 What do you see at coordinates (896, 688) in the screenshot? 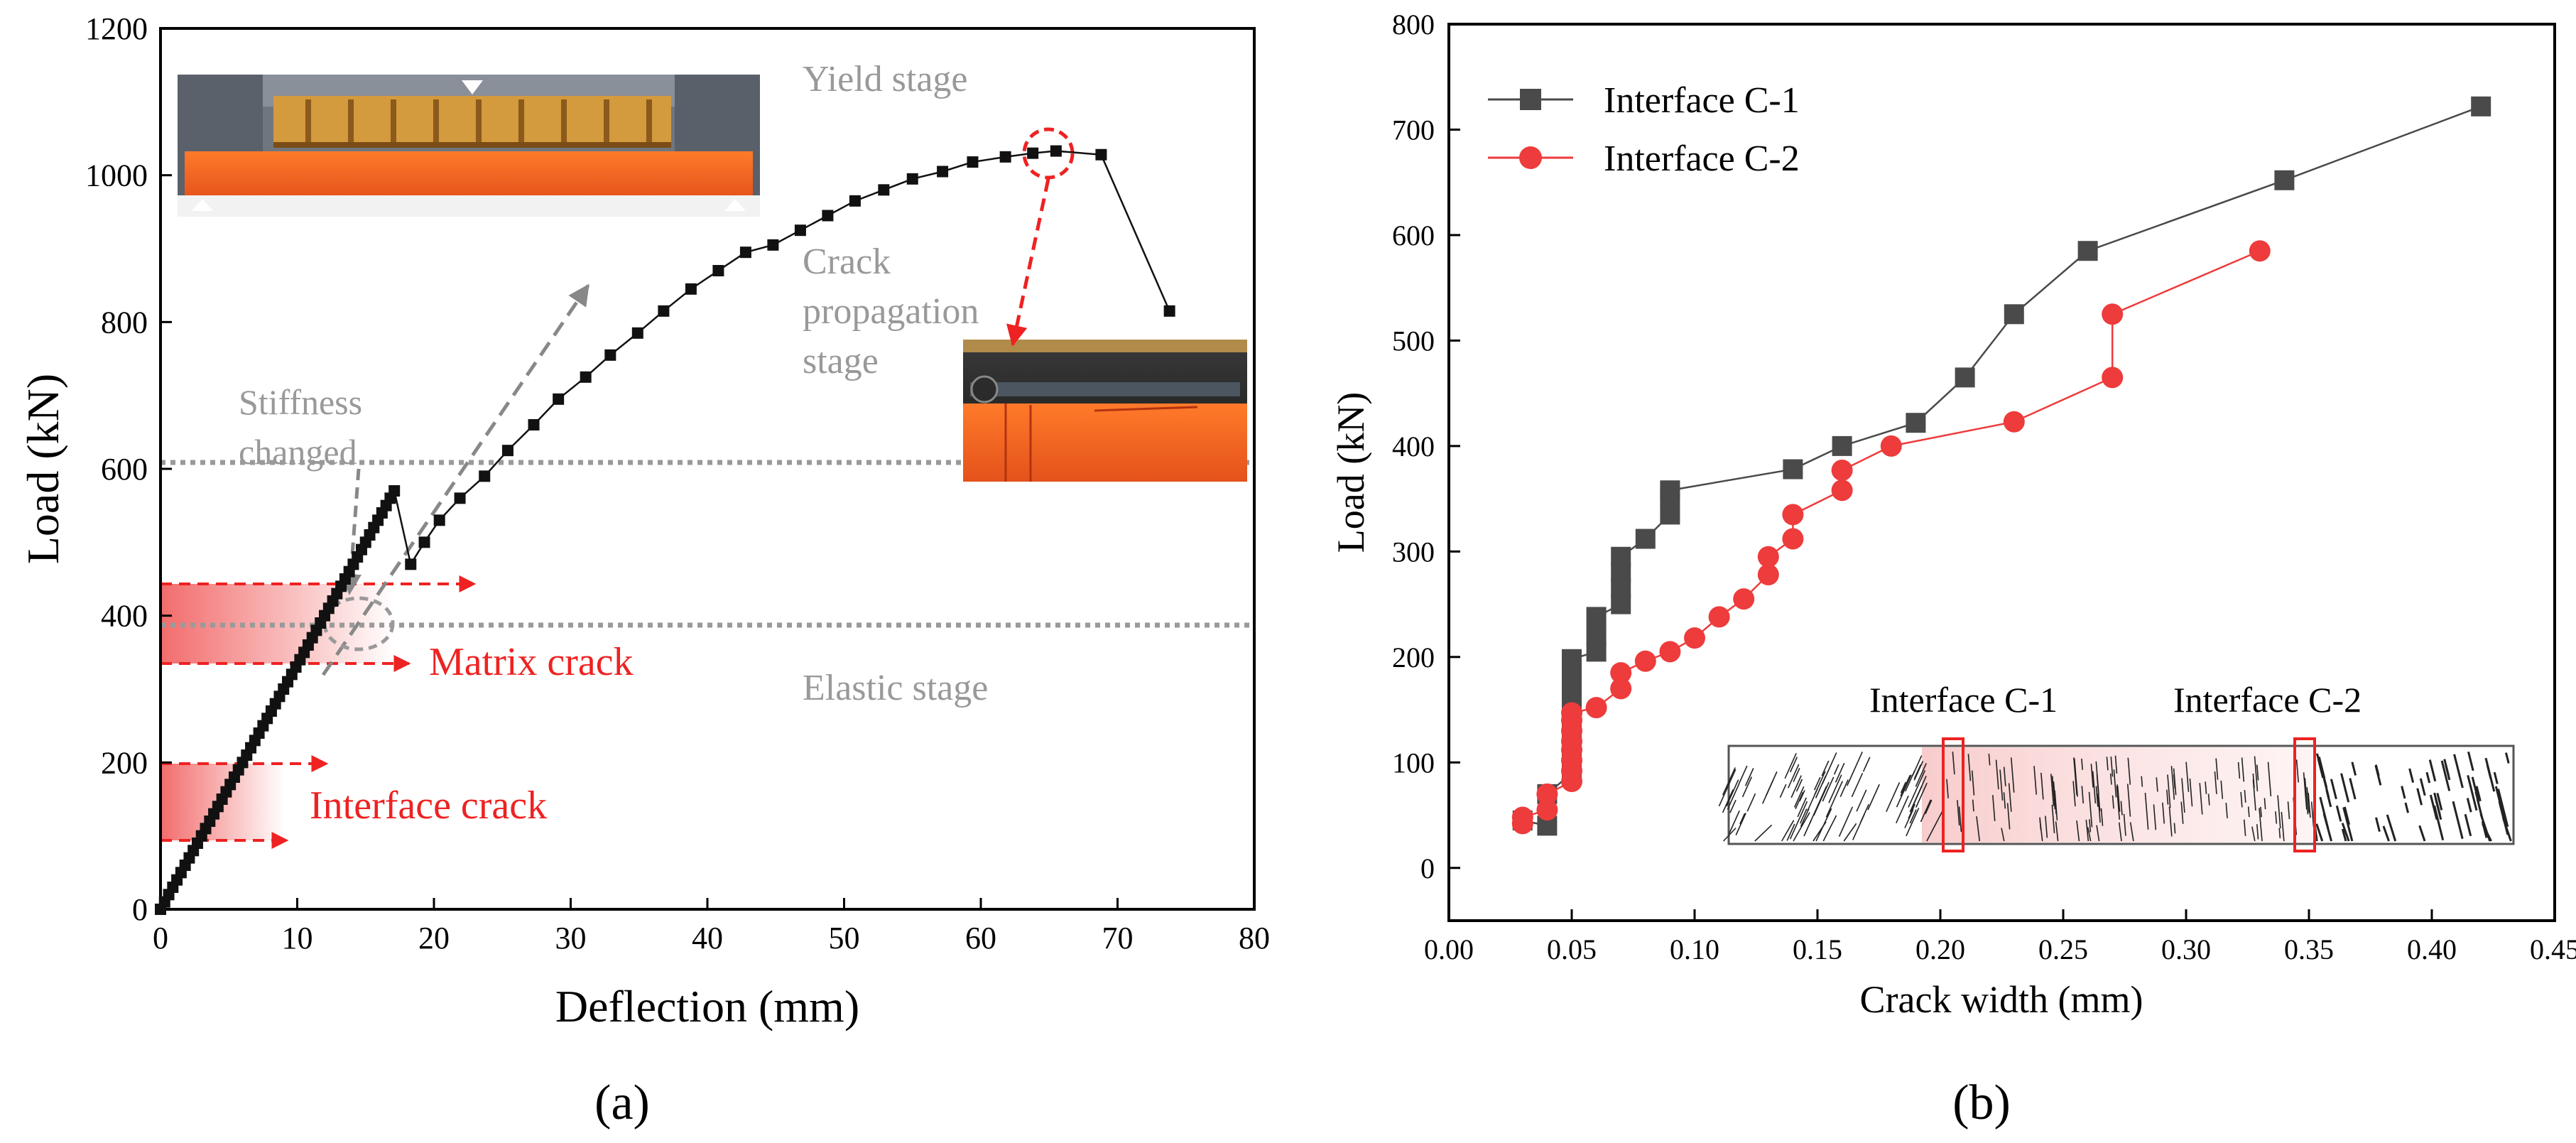
I see `elastic-stage-label: Elastic stage` at bounding box center [896, 688].